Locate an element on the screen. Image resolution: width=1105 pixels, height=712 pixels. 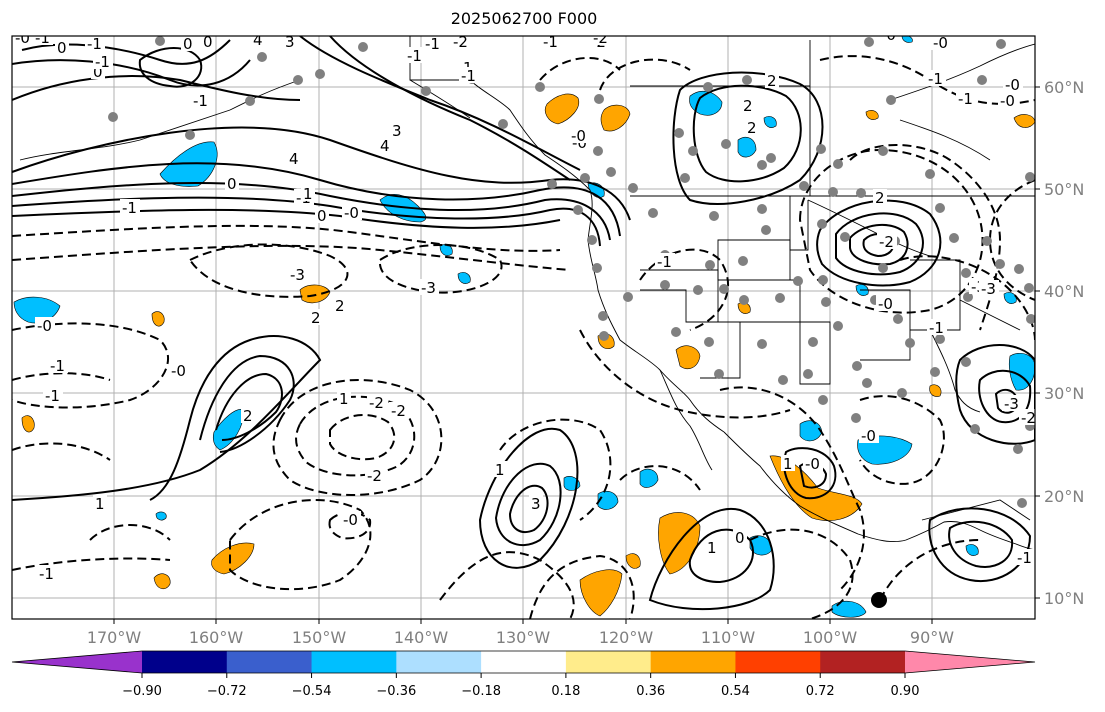
lon-label: 160°W is located at coordinates (216, 637).